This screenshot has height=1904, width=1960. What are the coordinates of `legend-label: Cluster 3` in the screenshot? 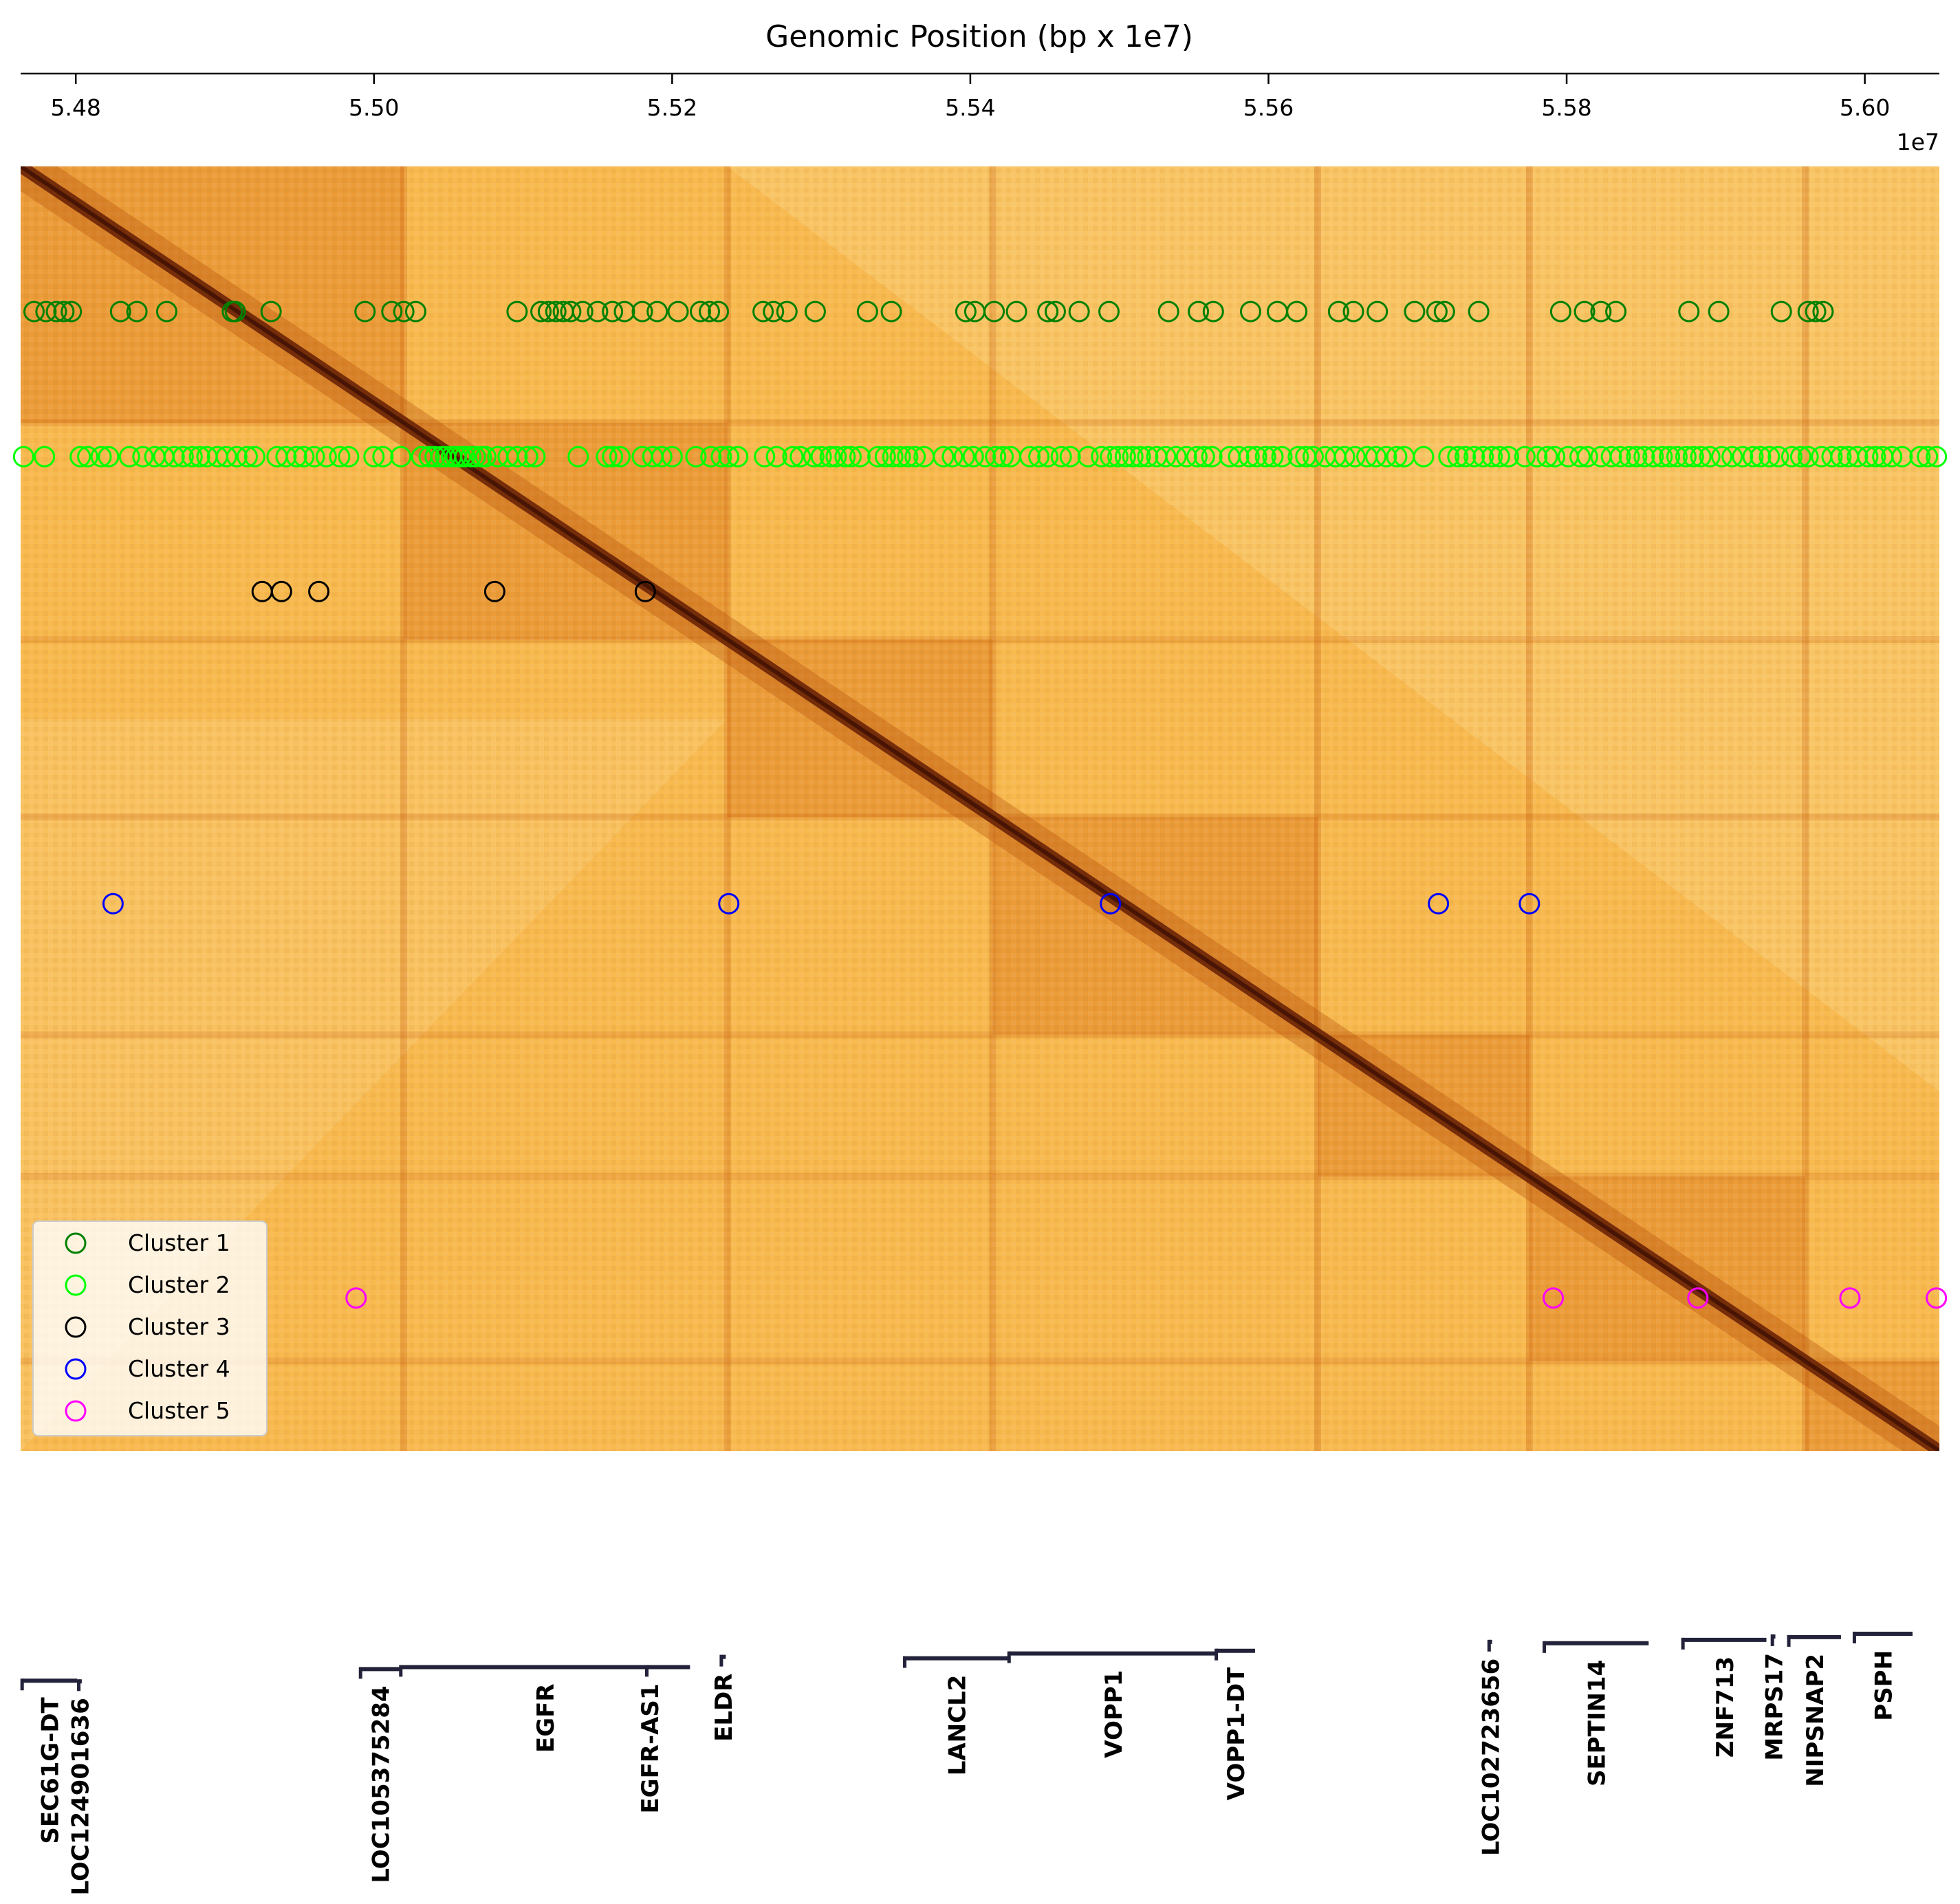 It's located at (179, 1326).